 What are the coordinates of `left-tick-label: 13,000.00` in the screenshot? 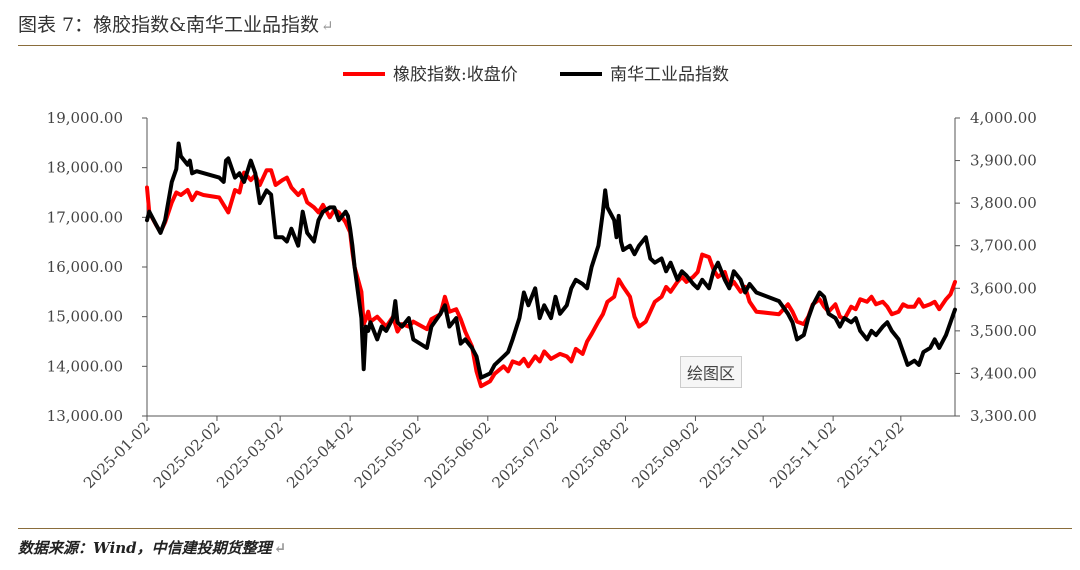 It's located at (85, 416).